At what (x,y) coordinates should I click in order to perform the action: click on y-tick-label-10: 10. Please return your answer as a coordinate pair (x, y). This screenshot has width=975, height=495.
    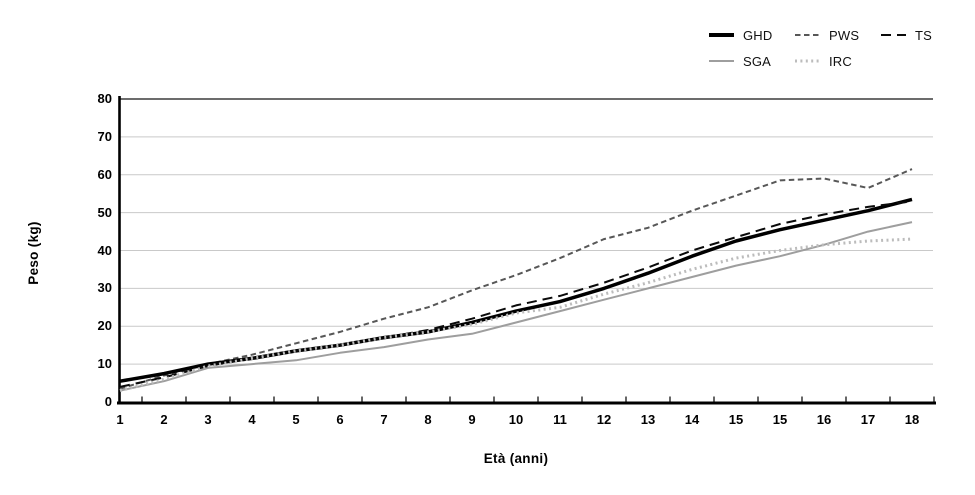
    Looking at the image, I should click on (104, 364).